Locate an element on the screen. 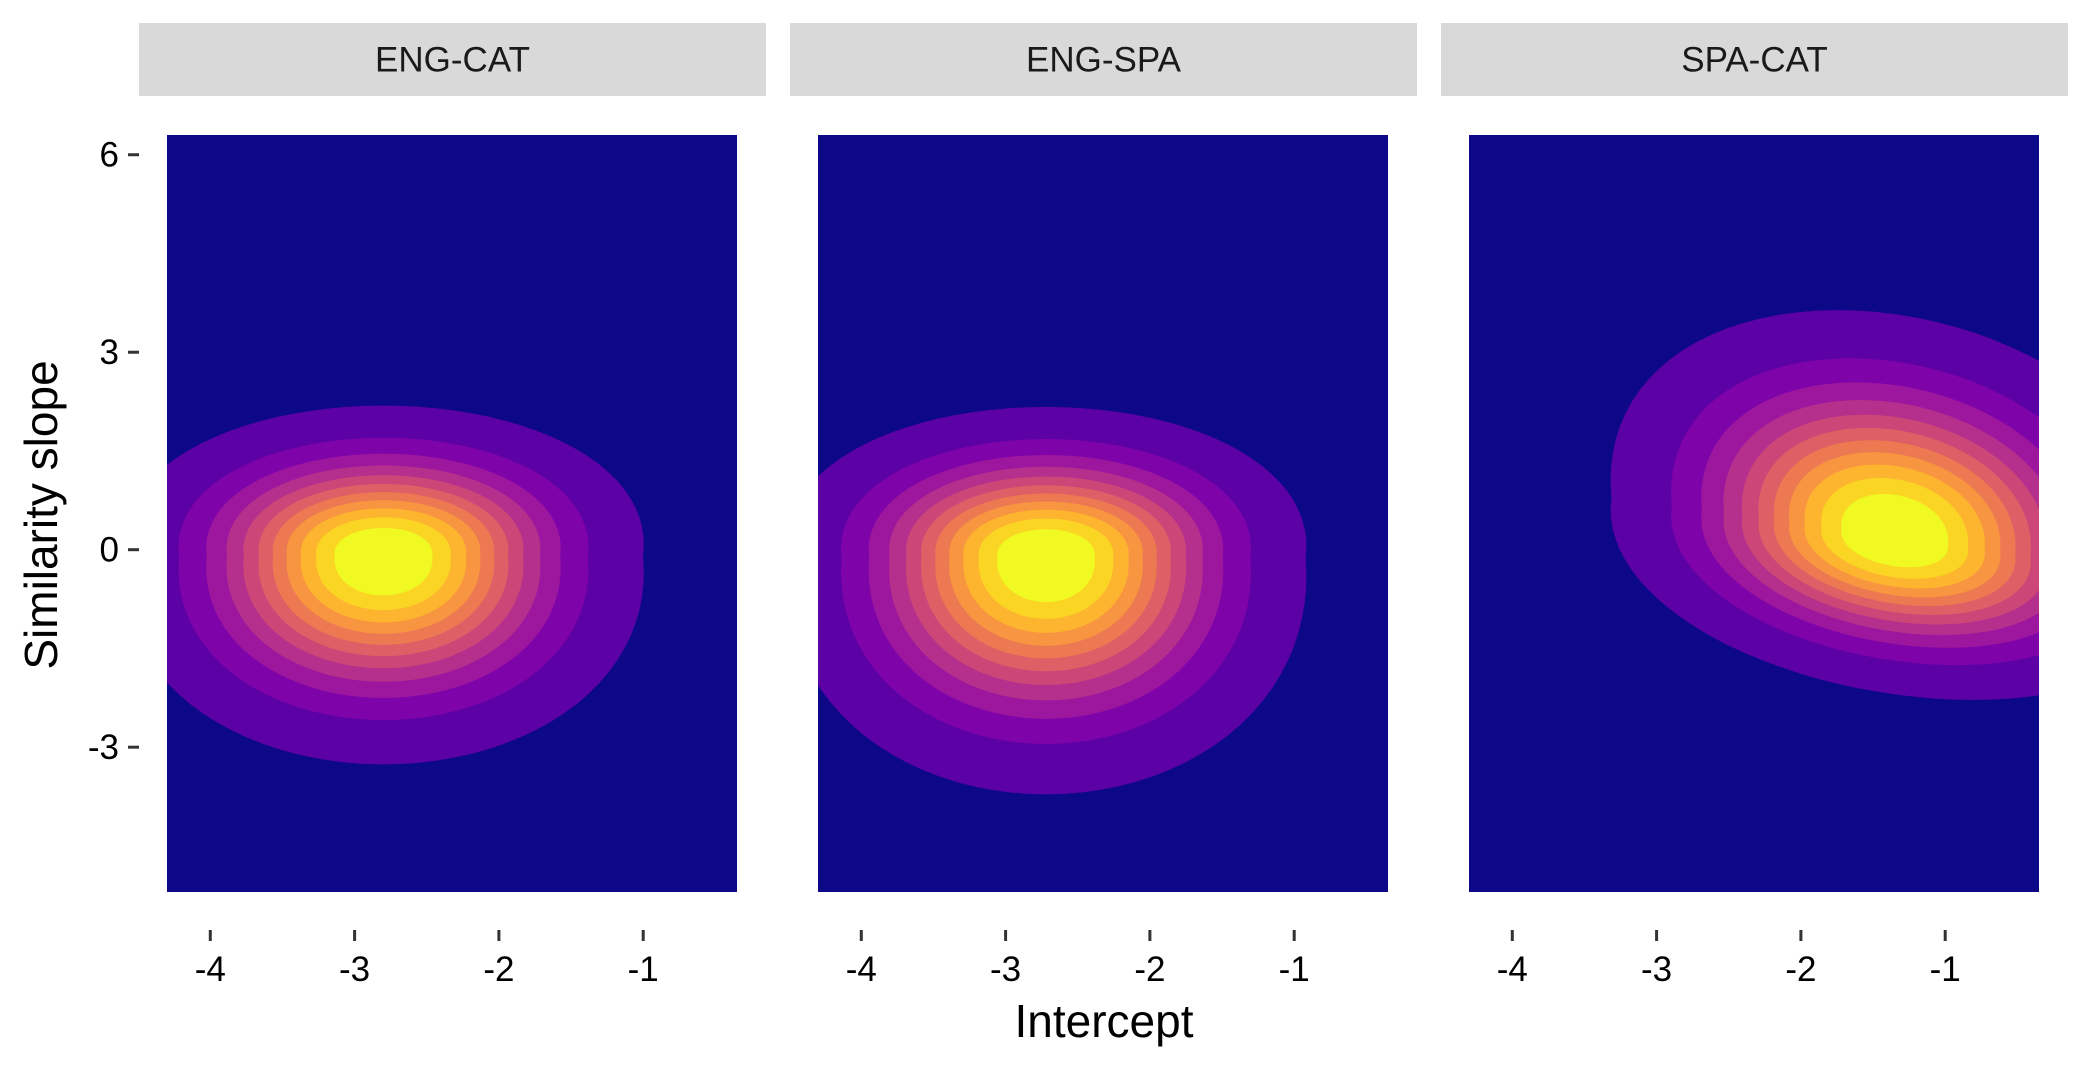 The width and height of the screenshot is (2081, 1068). y-axis-title: Similarity slope is located at coordinates (41, 514).